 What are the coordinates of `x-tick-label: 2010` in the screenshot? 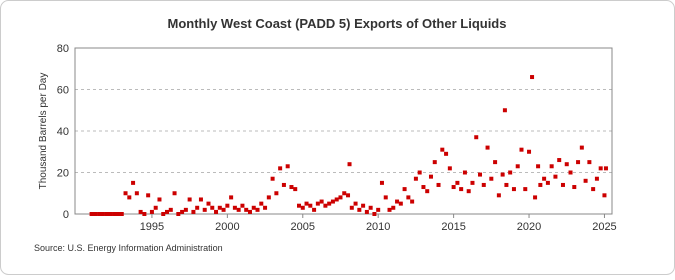 It's located at (378, 227).